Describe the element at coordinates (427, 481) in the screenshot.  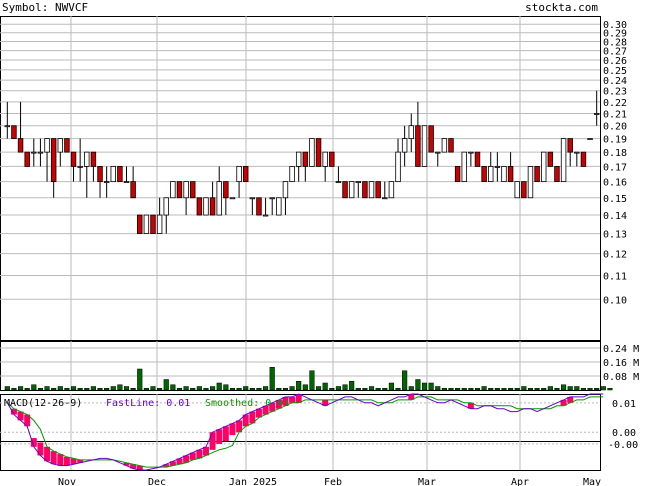
I see `x-tick-label: Mar` at that location.